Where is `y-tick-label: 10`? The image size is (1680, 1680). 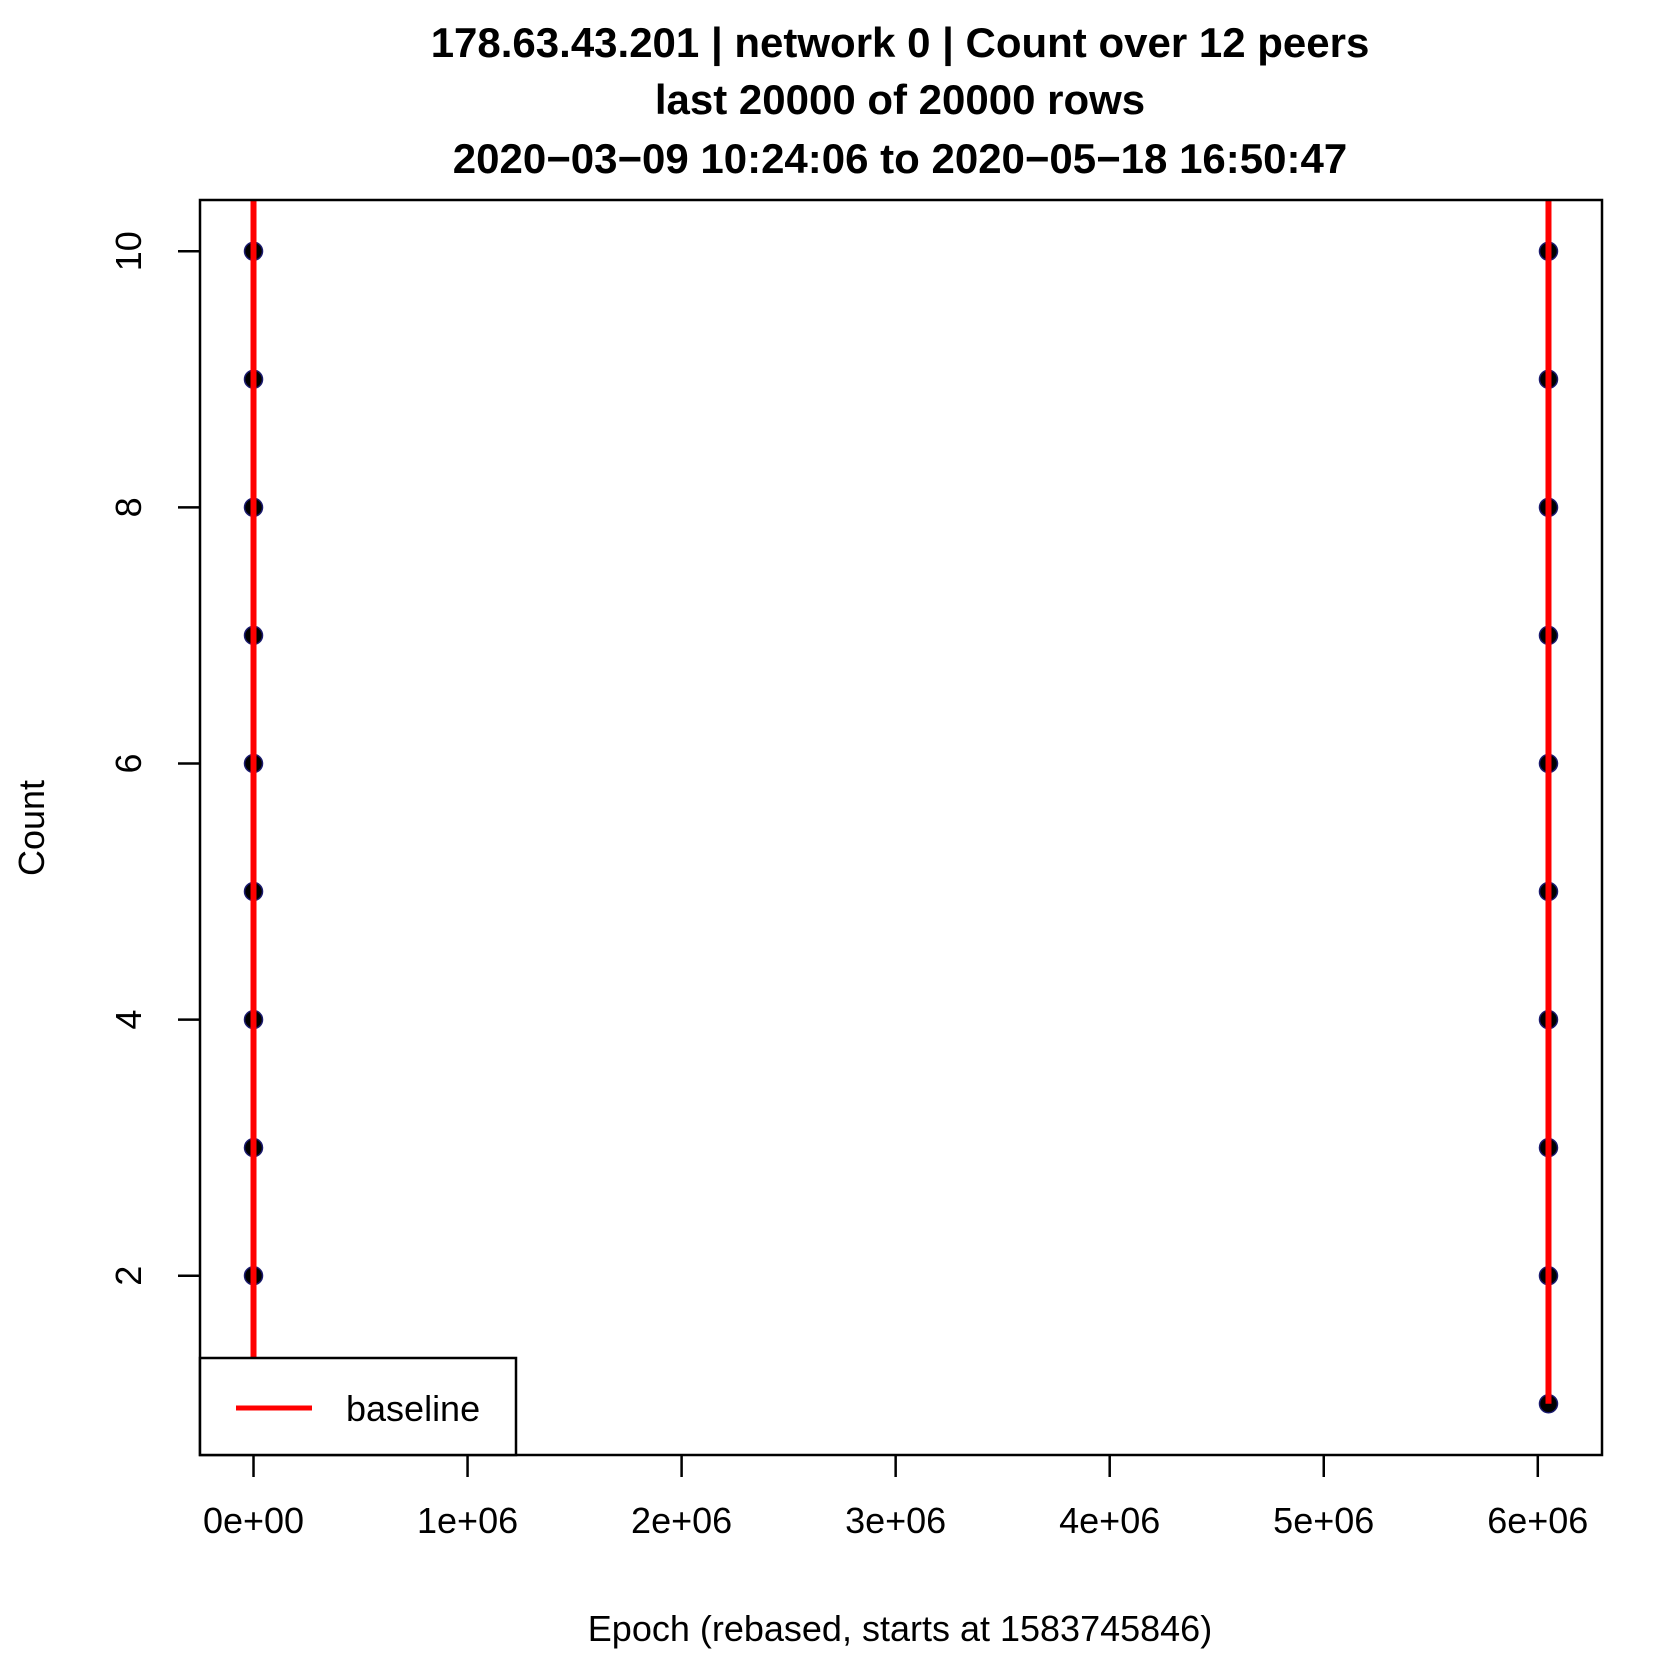 y-tick-label: 10 is located at coordinates (128, 251).